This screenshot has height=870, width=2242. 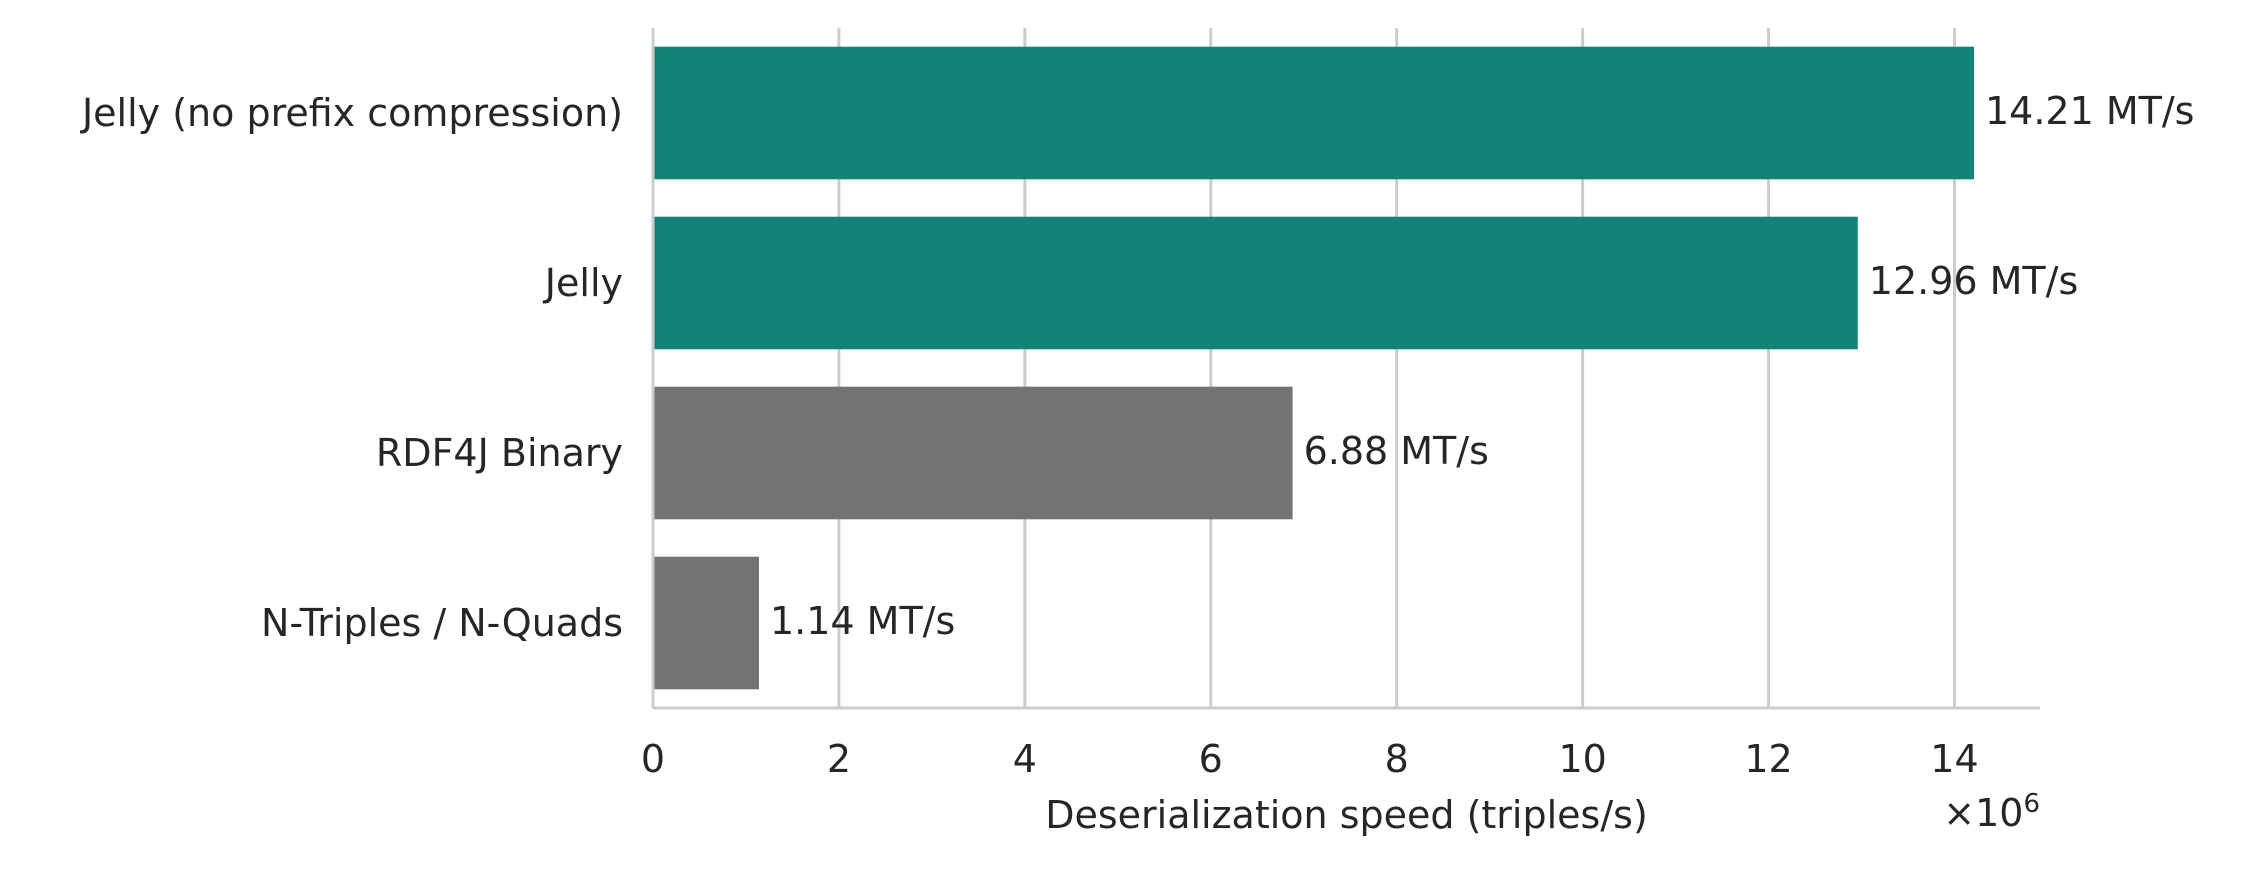 I want to click on x-tick-label: 8, so click(x=1397, y=759).